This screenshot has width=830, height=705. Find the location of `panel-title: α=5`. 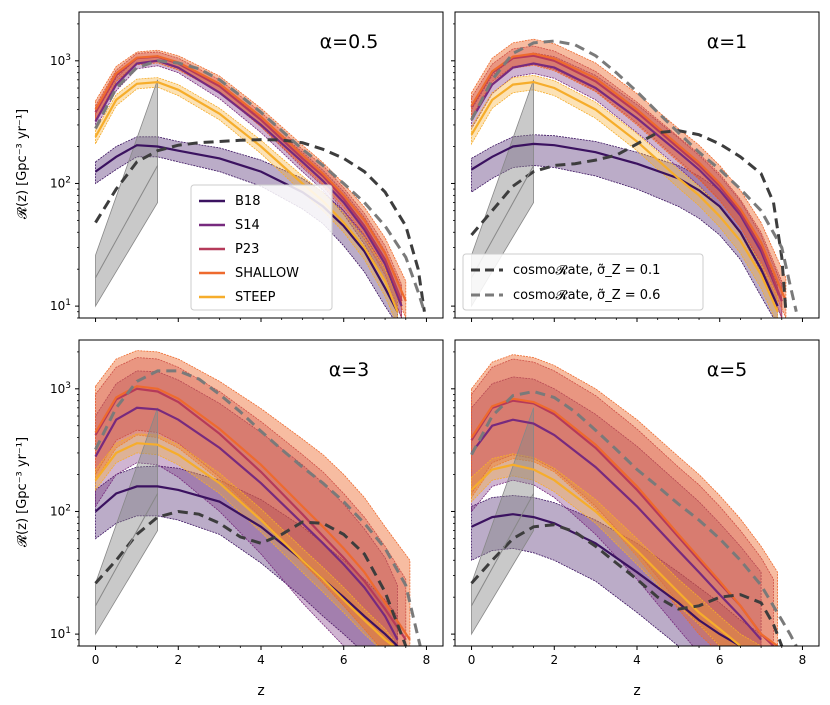

panel-title: α=5 is located at coordinates (727, 370).